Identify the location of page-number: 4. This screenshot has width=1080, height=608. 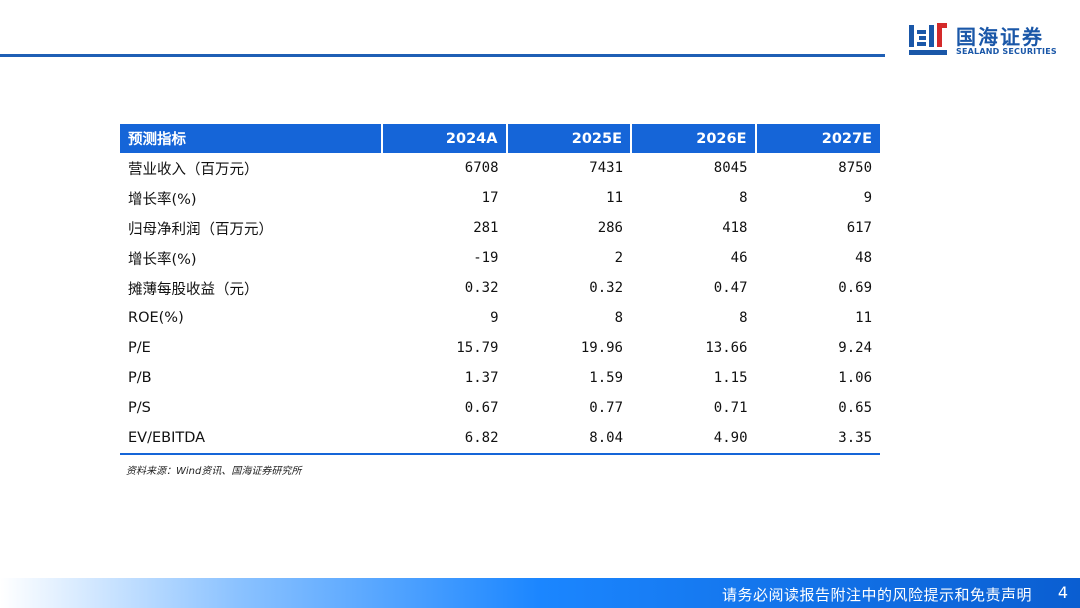
(1062, 592).